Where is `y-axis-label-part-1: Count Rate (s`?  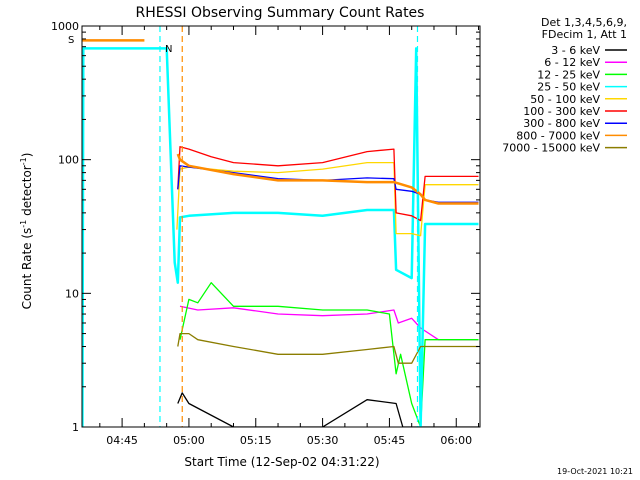
y-axis-label-part-1: Count Rate (s is located at coordinates (27, 269).